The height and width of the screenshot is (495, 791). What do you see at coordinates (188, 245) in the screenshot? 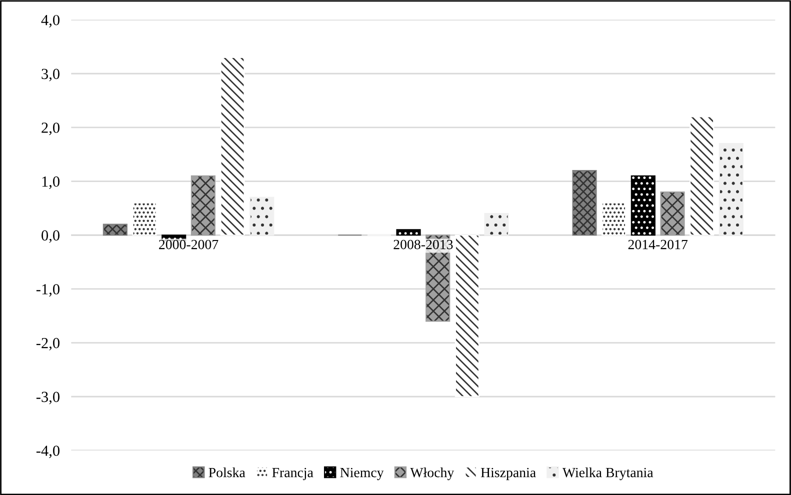
I see `x-tick-label: 2000-2007` at bounding box center [188, 245].